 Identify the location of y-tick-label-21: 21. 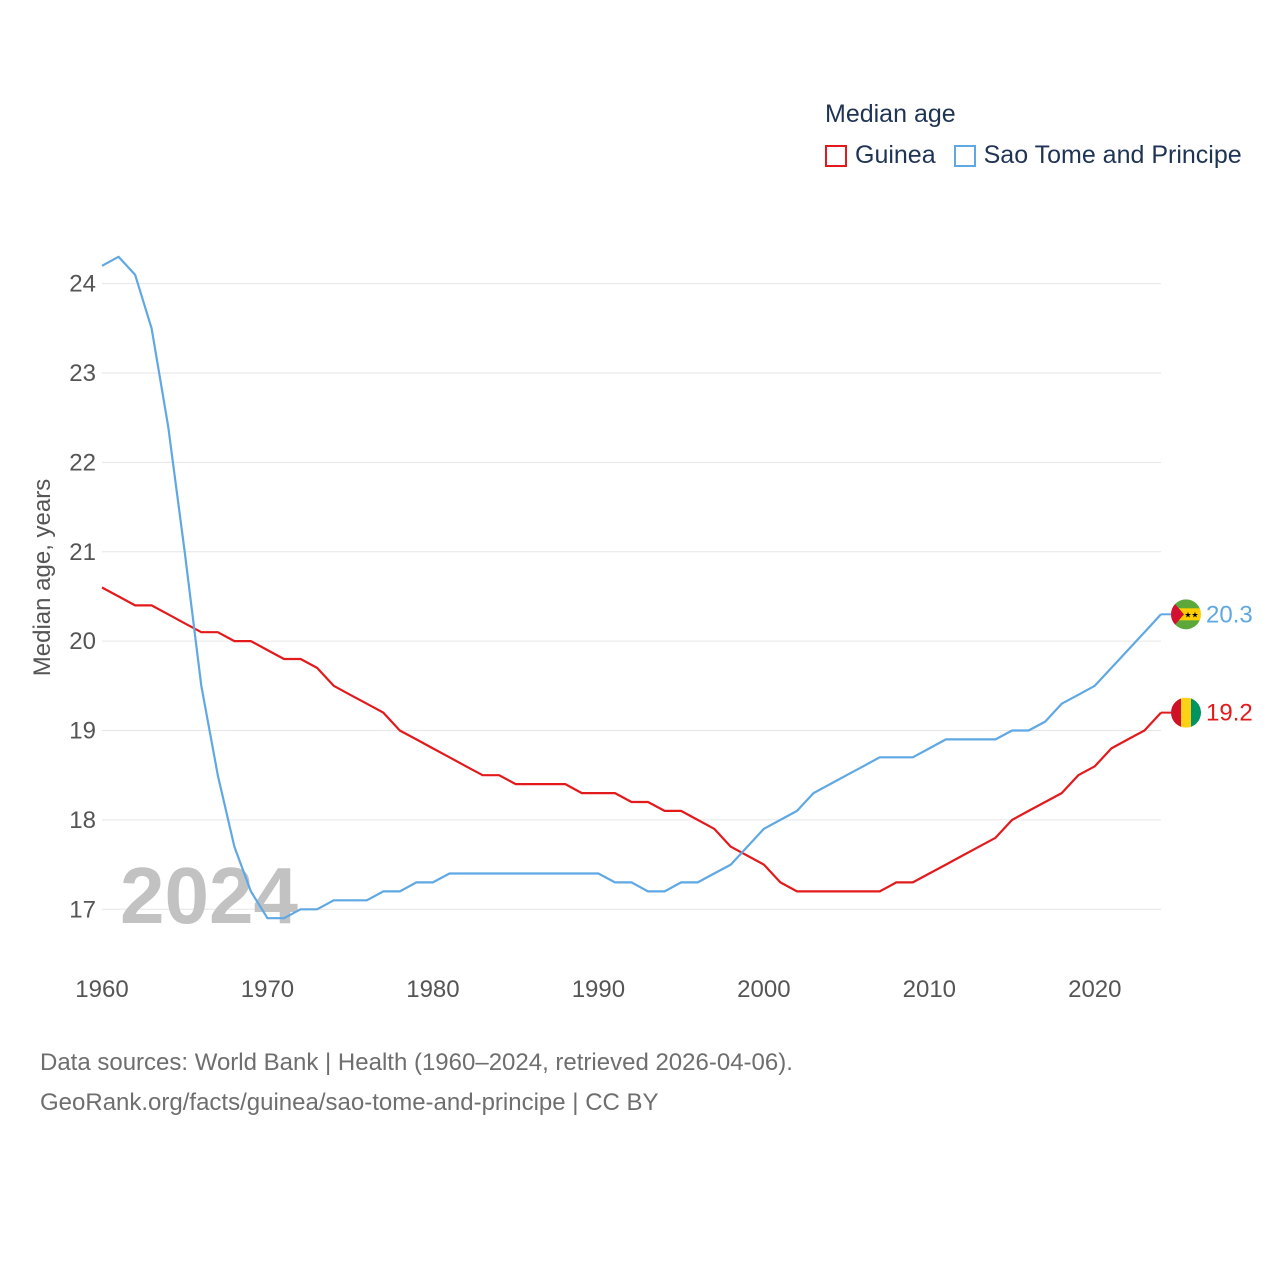
(82, 552).